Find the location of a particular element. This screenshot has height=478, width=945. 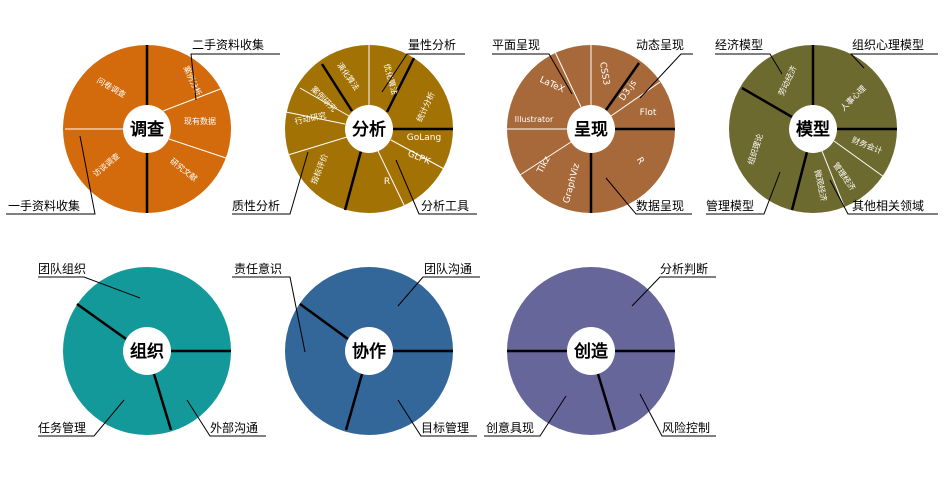

callout-label: 组织心理模型 is located at coordinates (888, 45).